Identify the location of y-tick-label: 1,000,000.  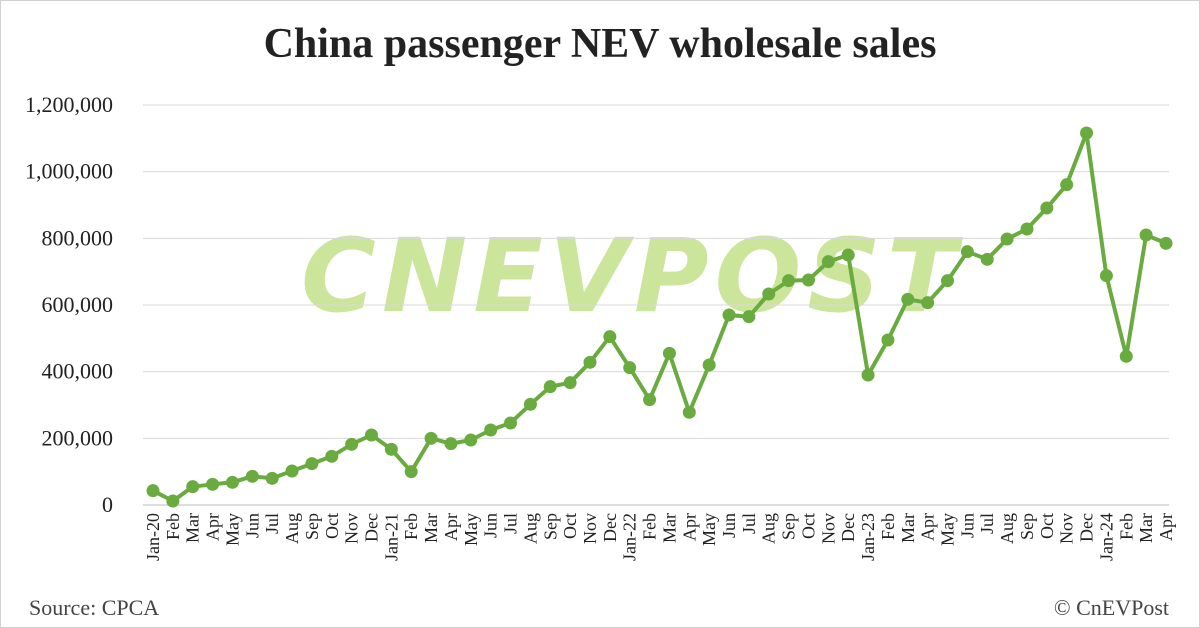
(69, 171).